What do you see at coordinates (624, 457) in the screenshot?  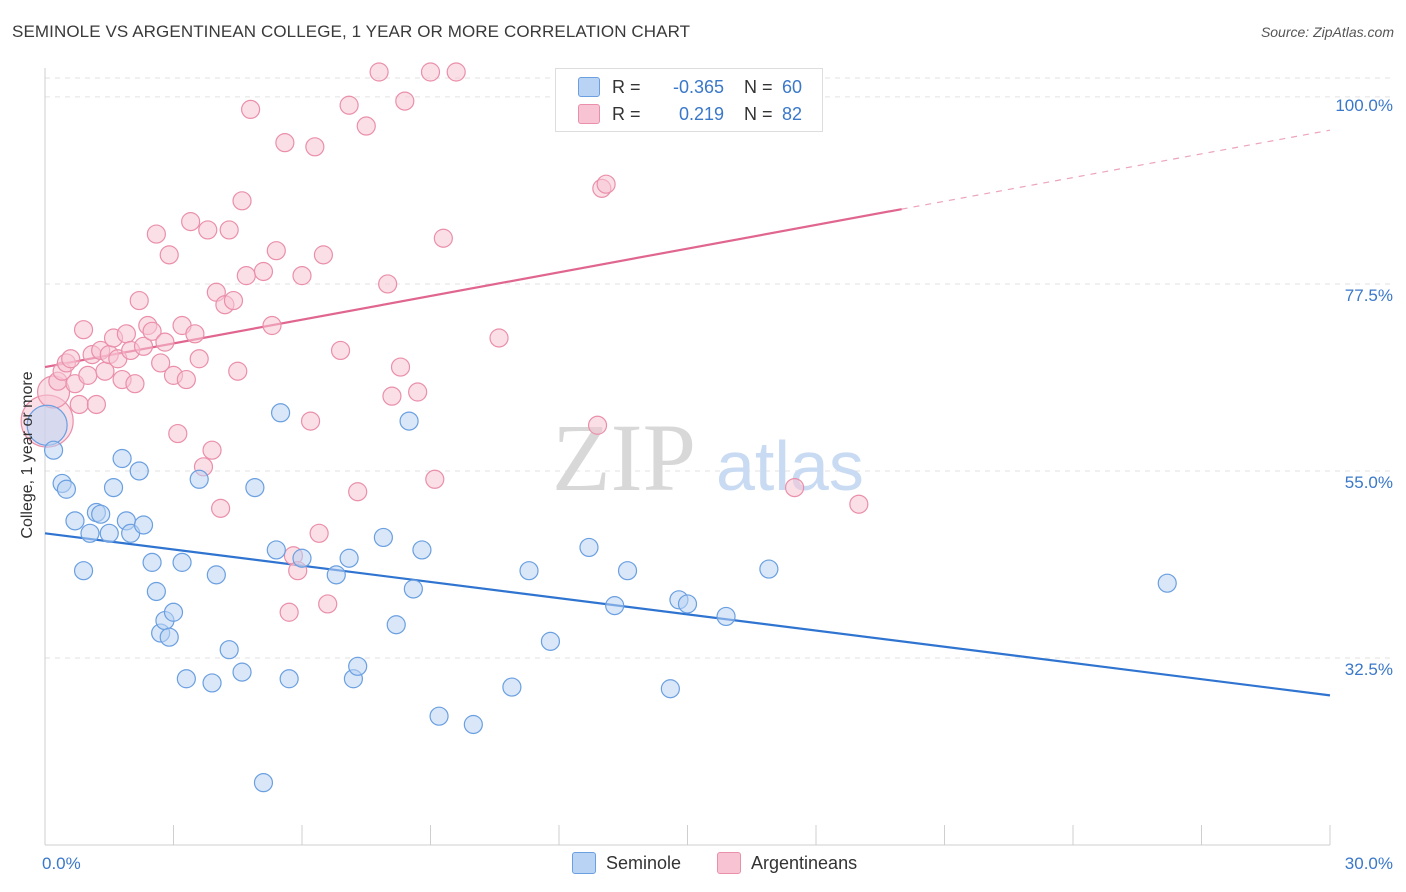 I see `watermark-zip: ZIP` at bounding box center [624, 457].